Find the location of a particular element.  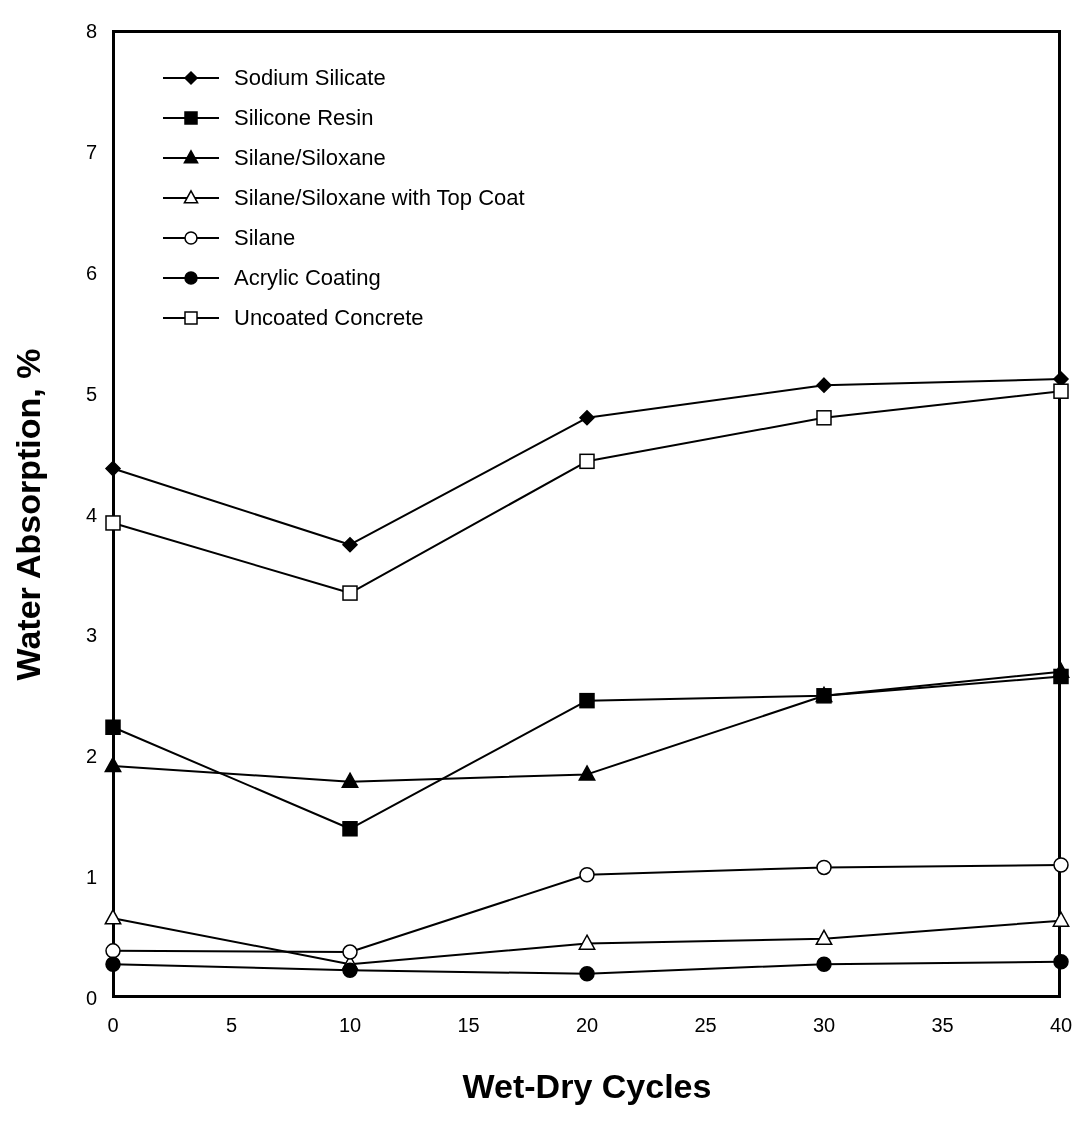

x-axis-title: Wet-Dry Cycles is located at coordinates (587, 1086).